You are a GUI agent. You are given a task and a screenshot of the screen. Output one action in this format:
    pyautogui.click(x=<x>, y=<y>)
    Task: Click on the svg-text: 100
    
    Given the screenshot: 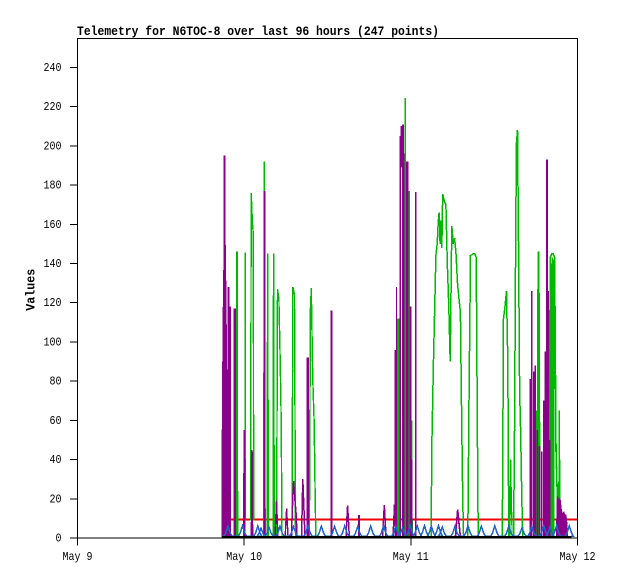 What is the action you would take?
    pyautogui.click(x=53, y=342)
    